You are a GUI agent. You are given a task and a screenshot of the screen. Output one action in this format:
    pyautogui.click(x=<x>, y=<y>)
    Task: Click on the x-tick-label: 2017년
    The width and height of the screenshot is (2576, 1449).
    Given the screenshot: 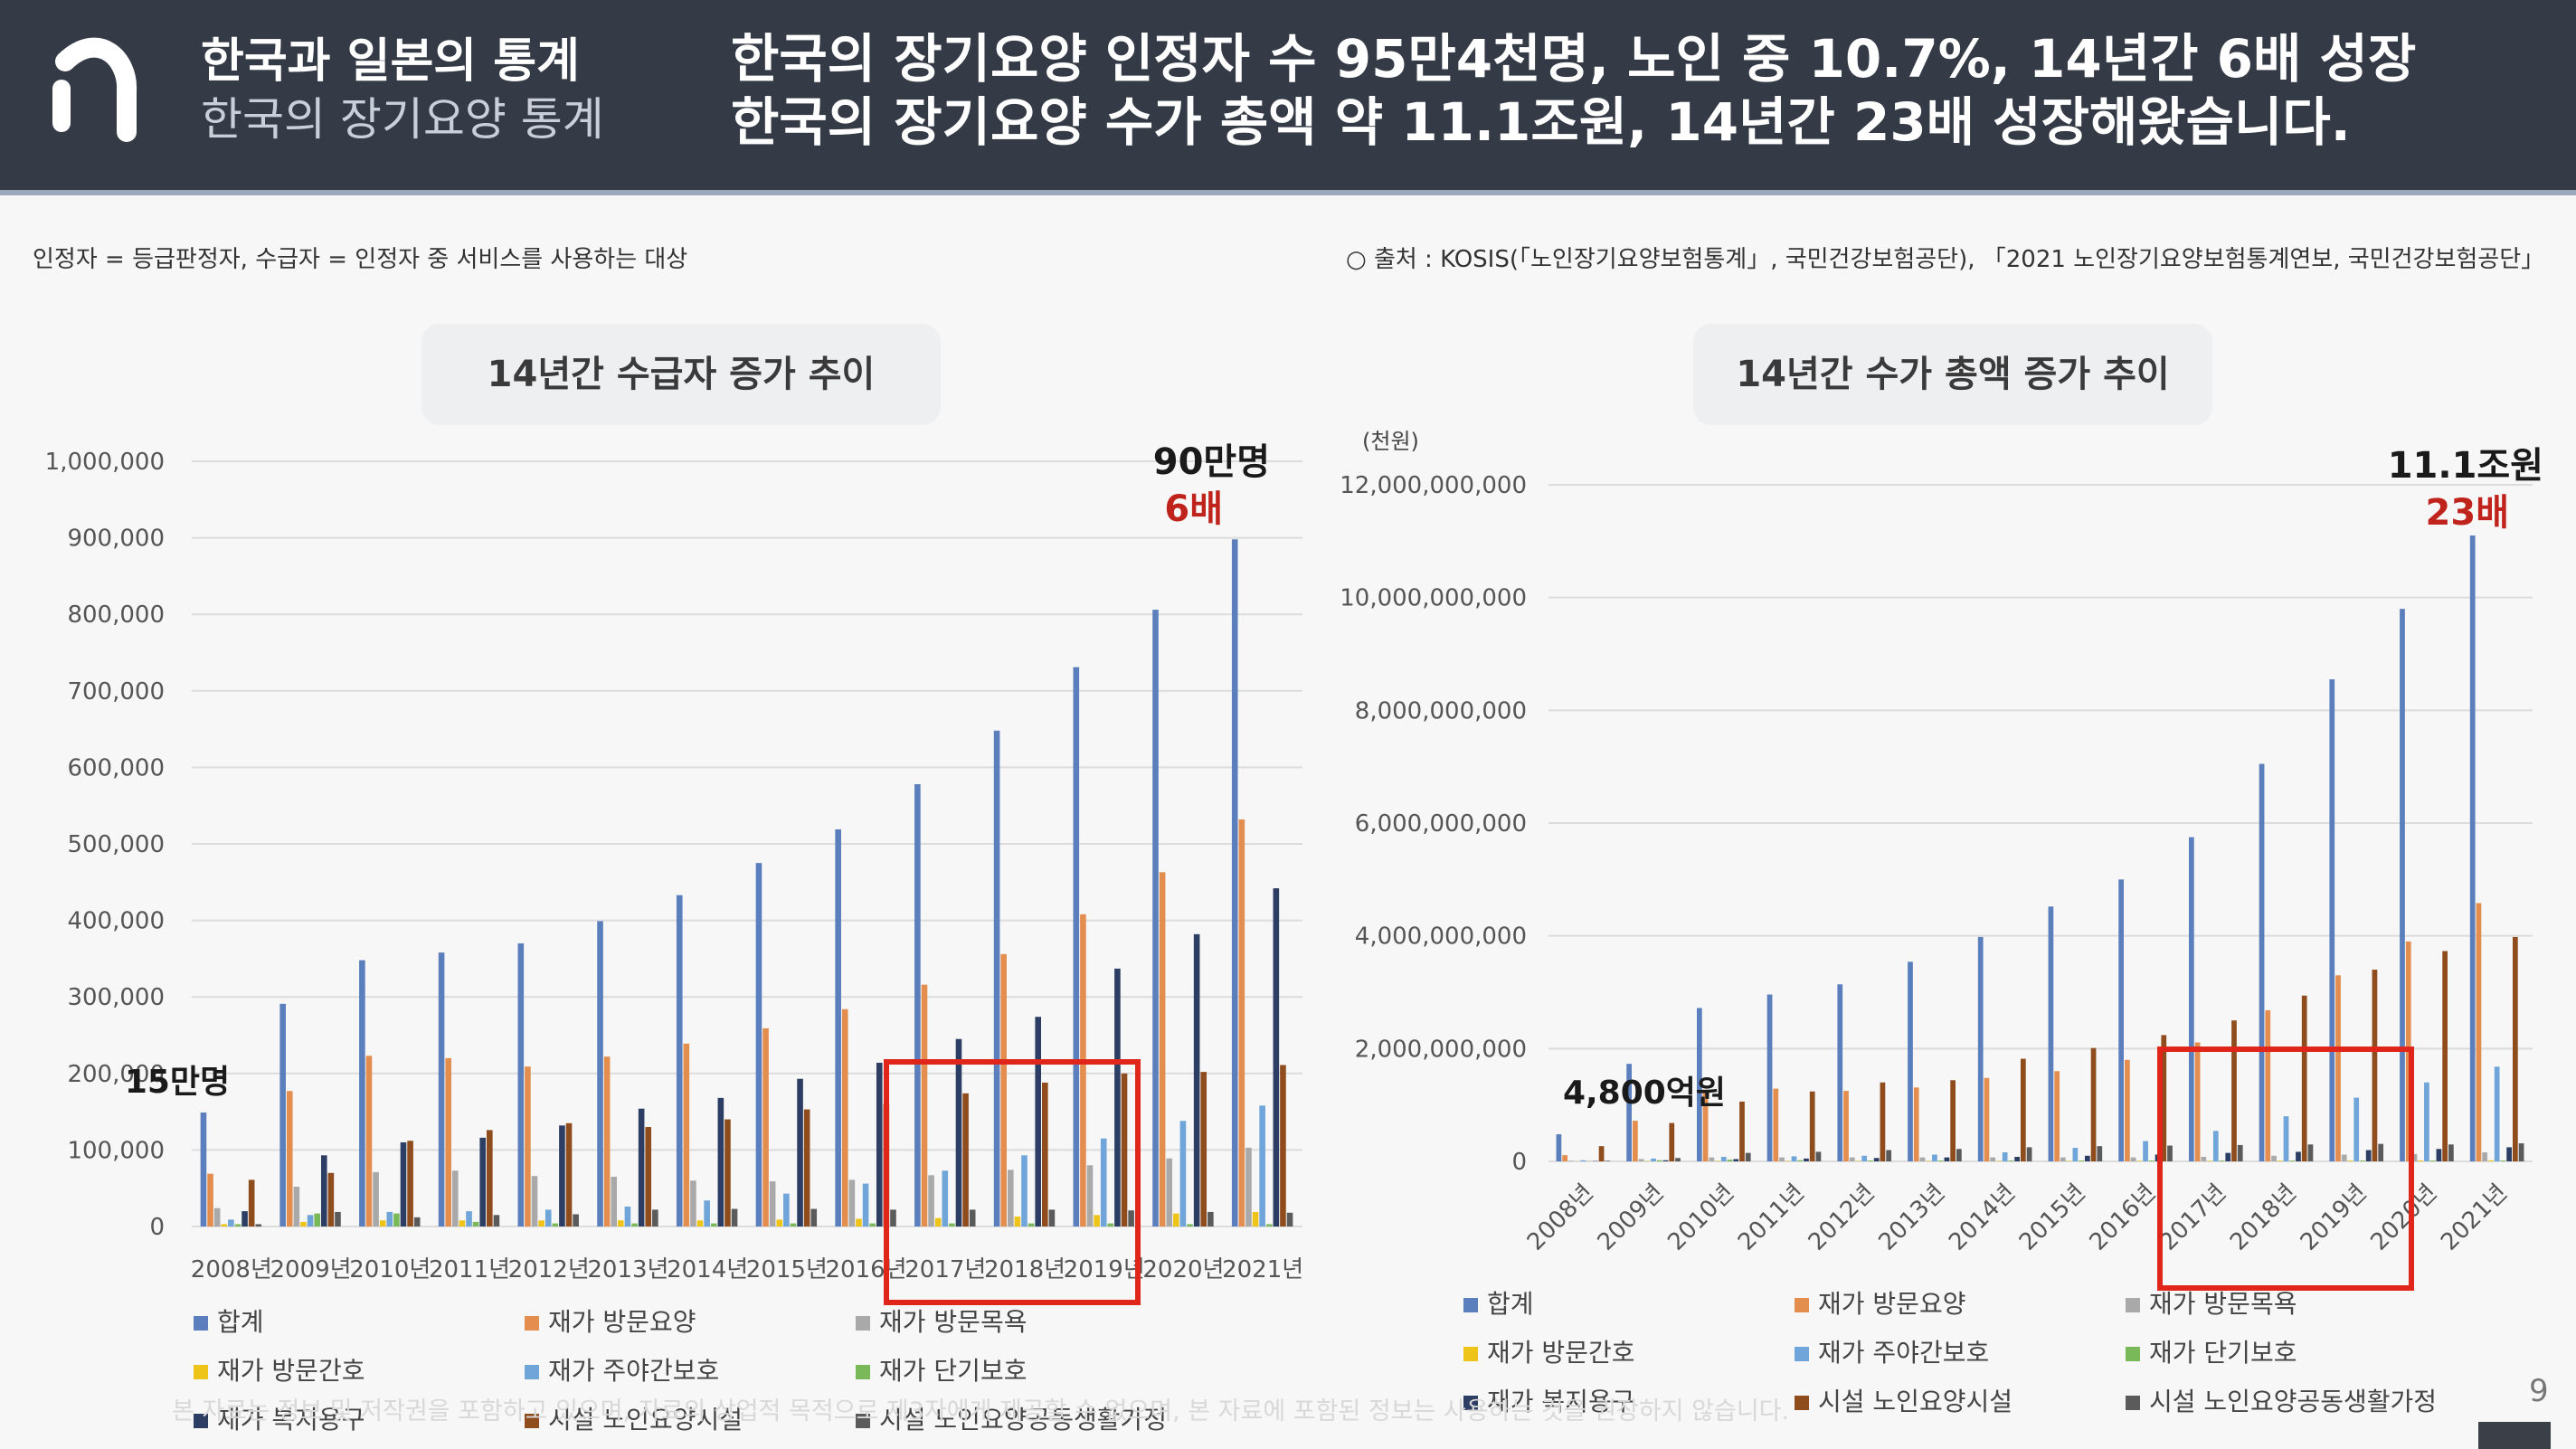 What is the action you would take?
    pyautogui.click(x=945, y=1269)
    